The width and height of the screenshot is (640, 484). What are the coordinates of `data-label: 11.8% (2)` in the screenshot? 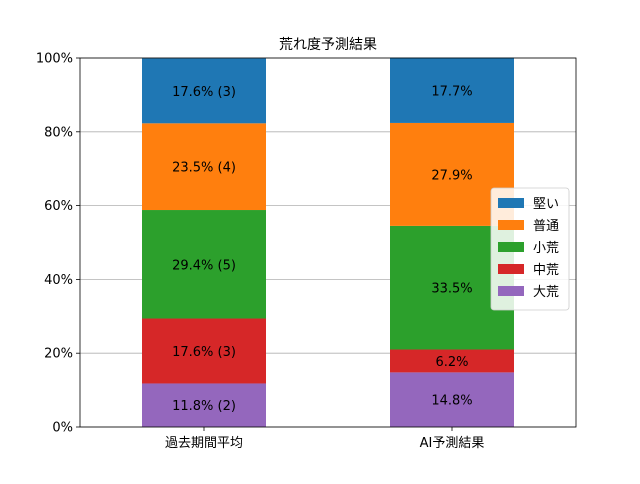 It's located at (204, 406).